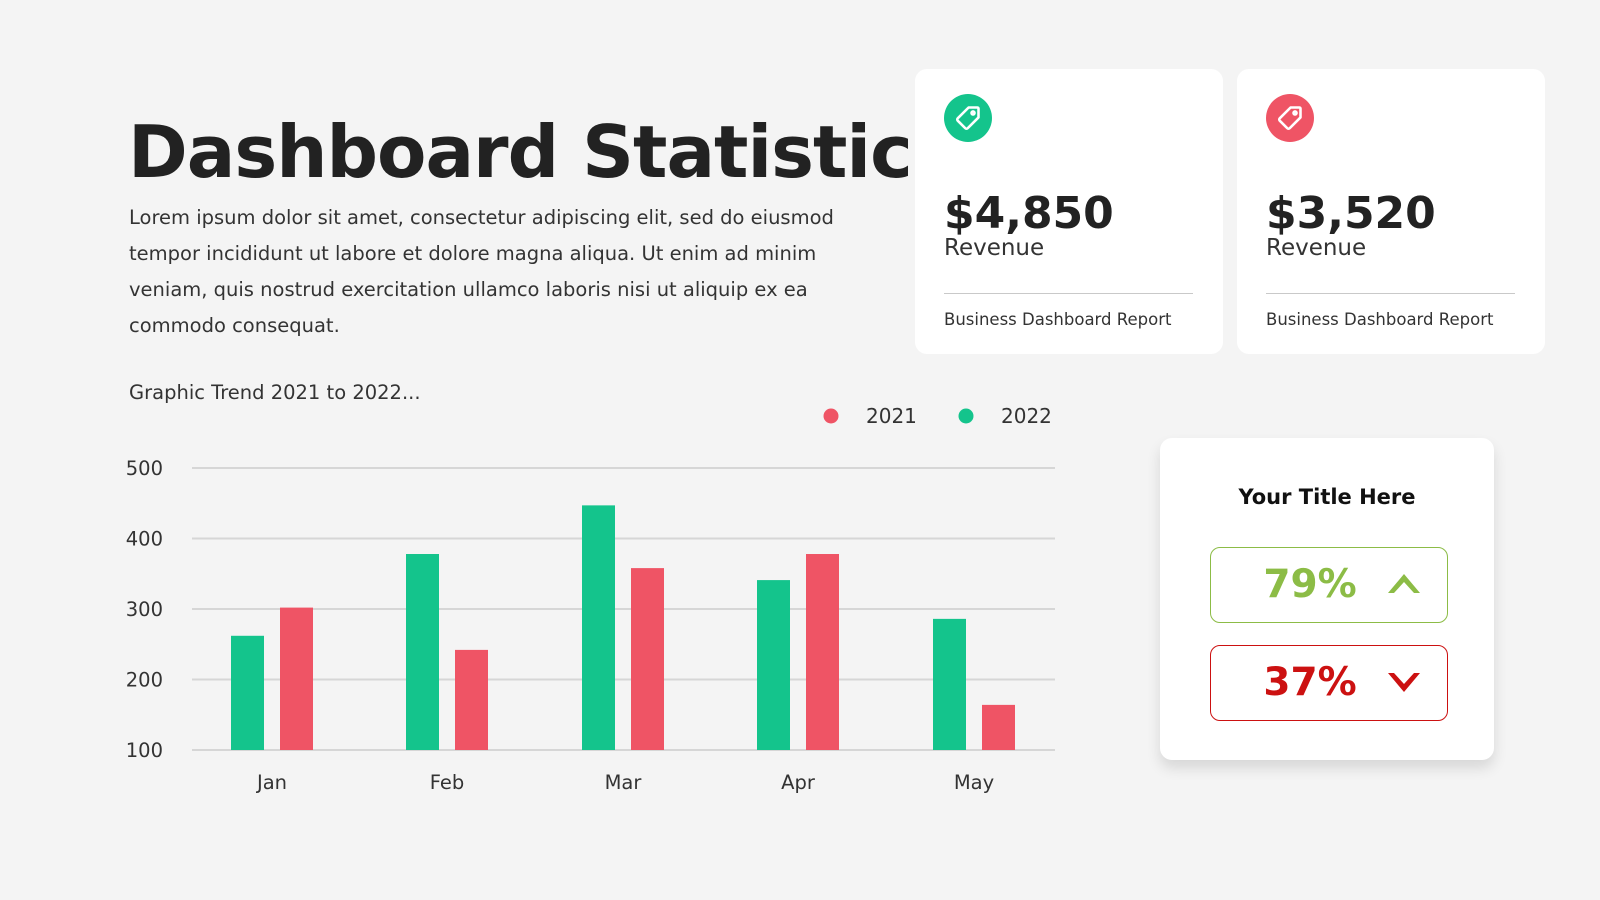 The width and height of the screenshot is (1600, 900). I want to click on chevron-up-icon, so click(1404, 586).